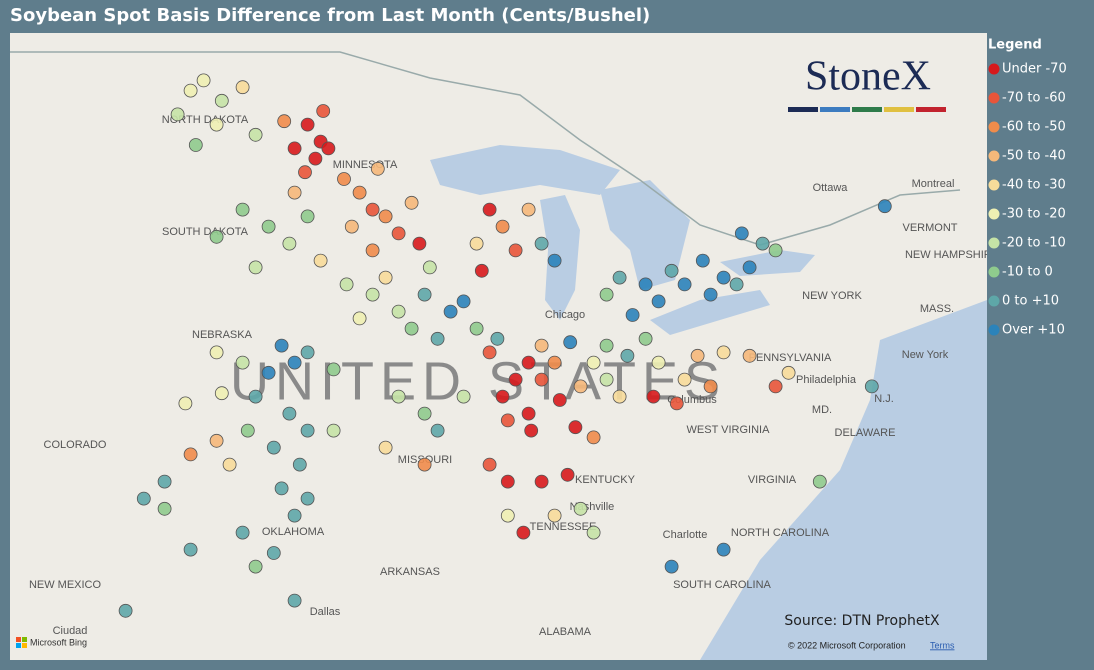 Image resolution: width=1094 pixels, height=670 pixels. What do you see at coordinates (1034, 127) in the screenshot?
I see `legend-label: -60 to -50` at bounding box center [1034, 127].